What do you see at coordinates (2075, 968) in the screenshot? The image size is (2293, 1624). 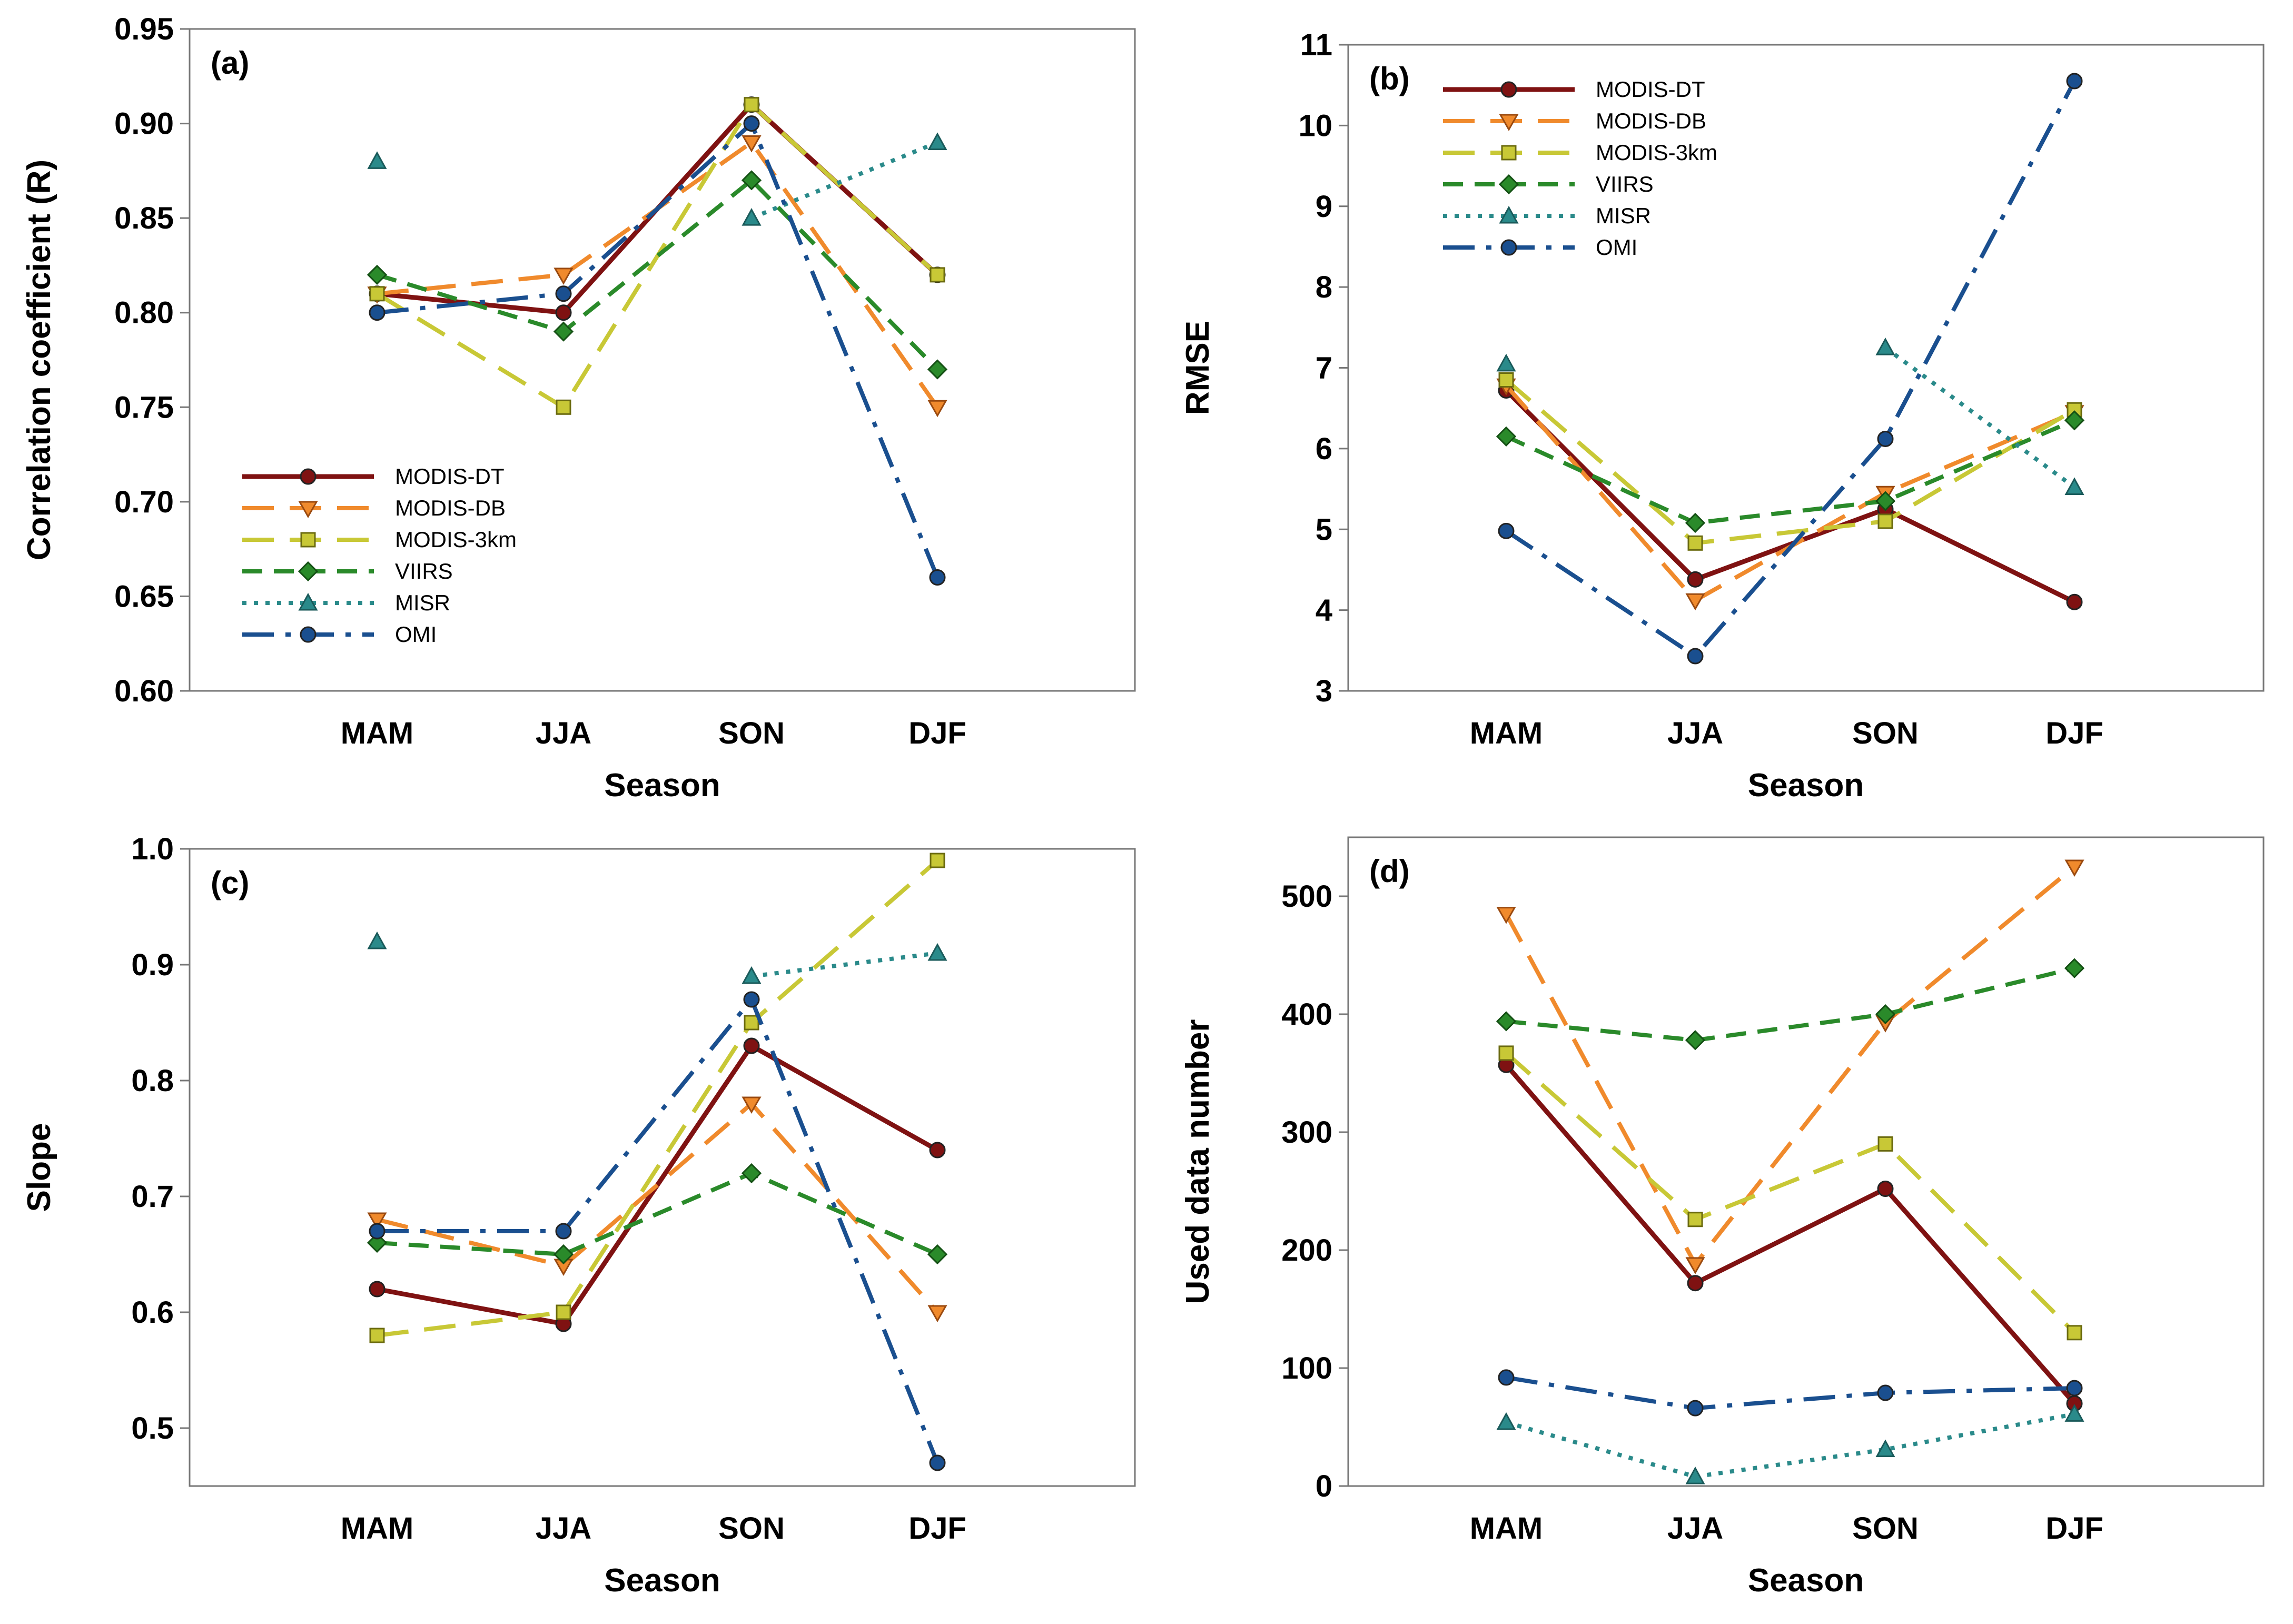 I see `data-point-viirs-djf` at bounding box center [2075, 968].